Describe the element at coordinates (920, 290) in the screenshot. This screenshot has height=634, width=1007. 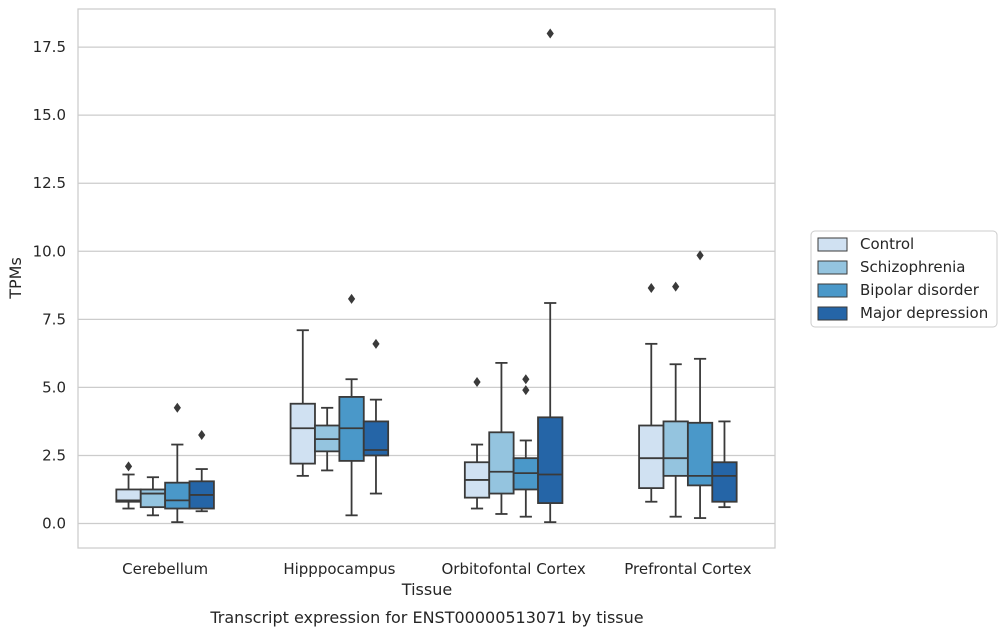
I see `legend-label: Bipolar disorder` at that location.